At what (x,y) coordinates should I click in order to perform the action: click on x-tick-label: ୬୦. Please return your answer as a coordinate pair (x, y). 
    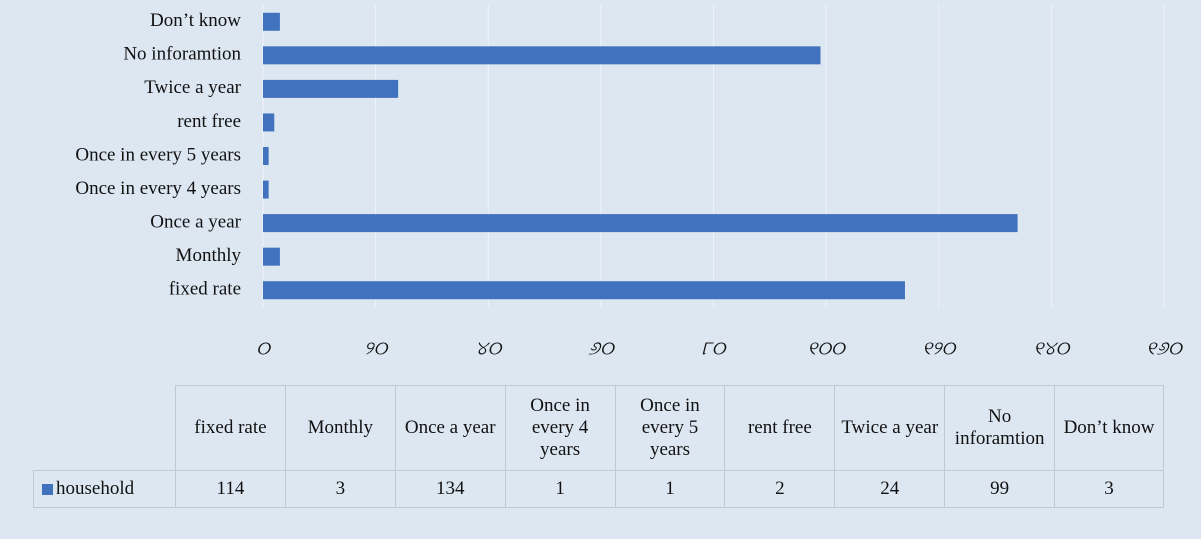
    Looking at the image, I should click on (602, 348).